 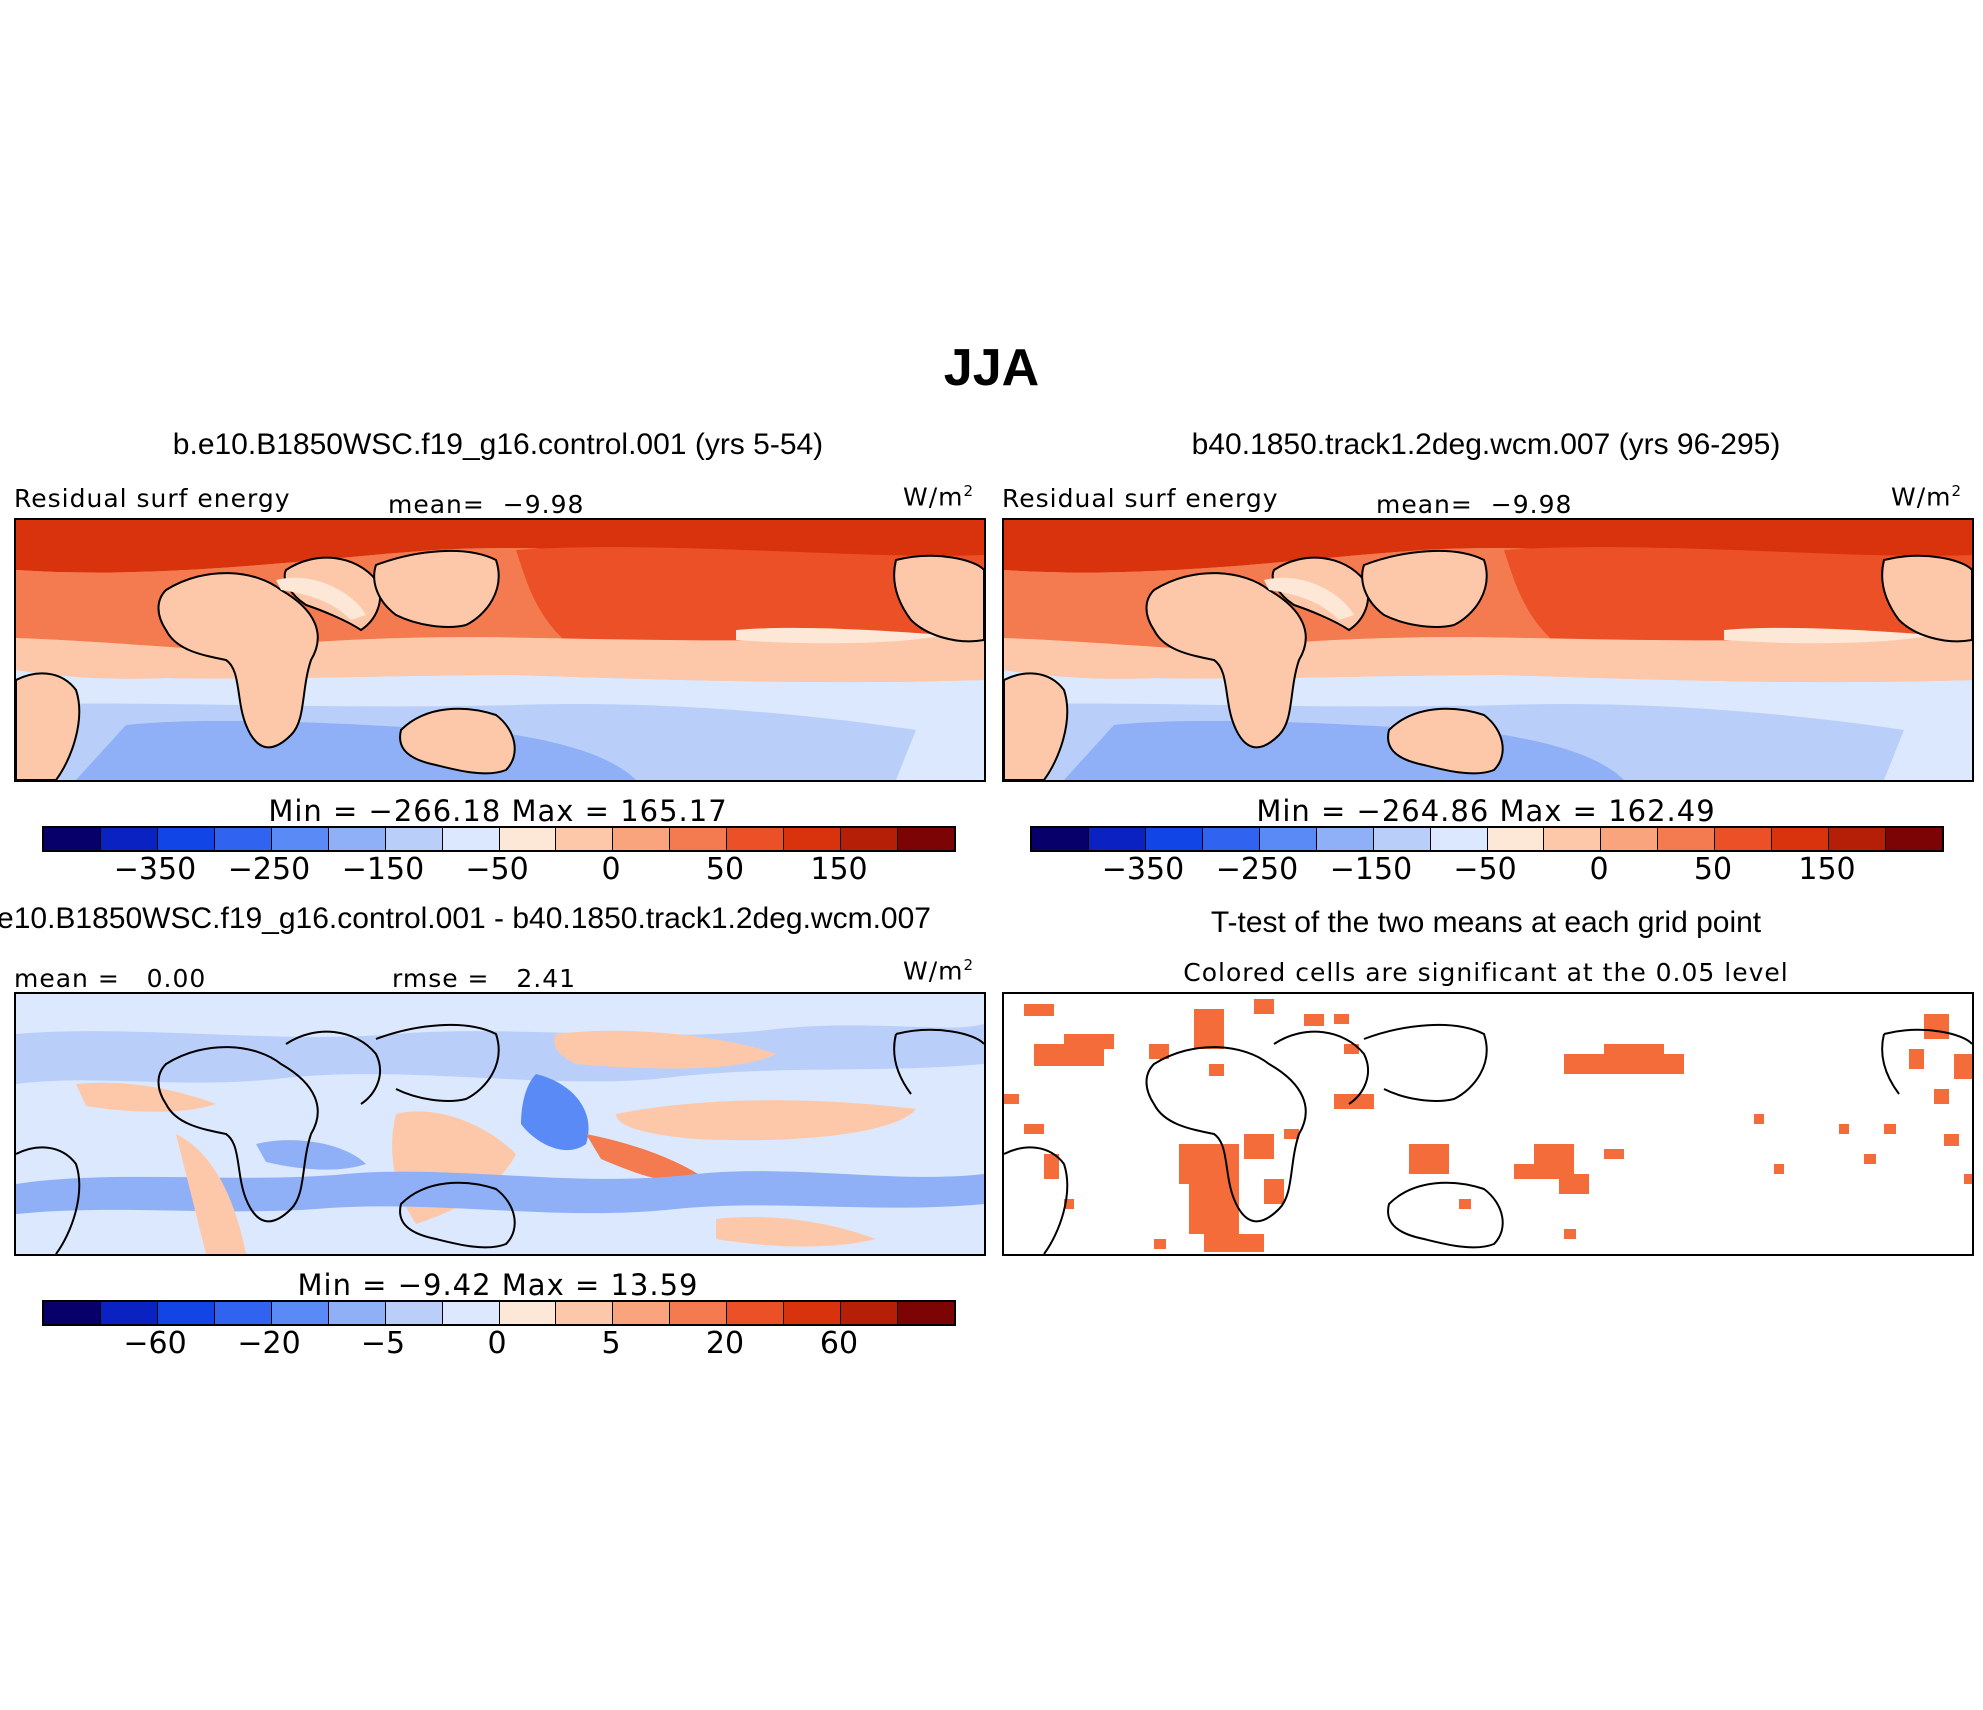 I want to click on minmax-top-right: Min = −264.86 Max = 162.49, so click(x=1486, y=811).